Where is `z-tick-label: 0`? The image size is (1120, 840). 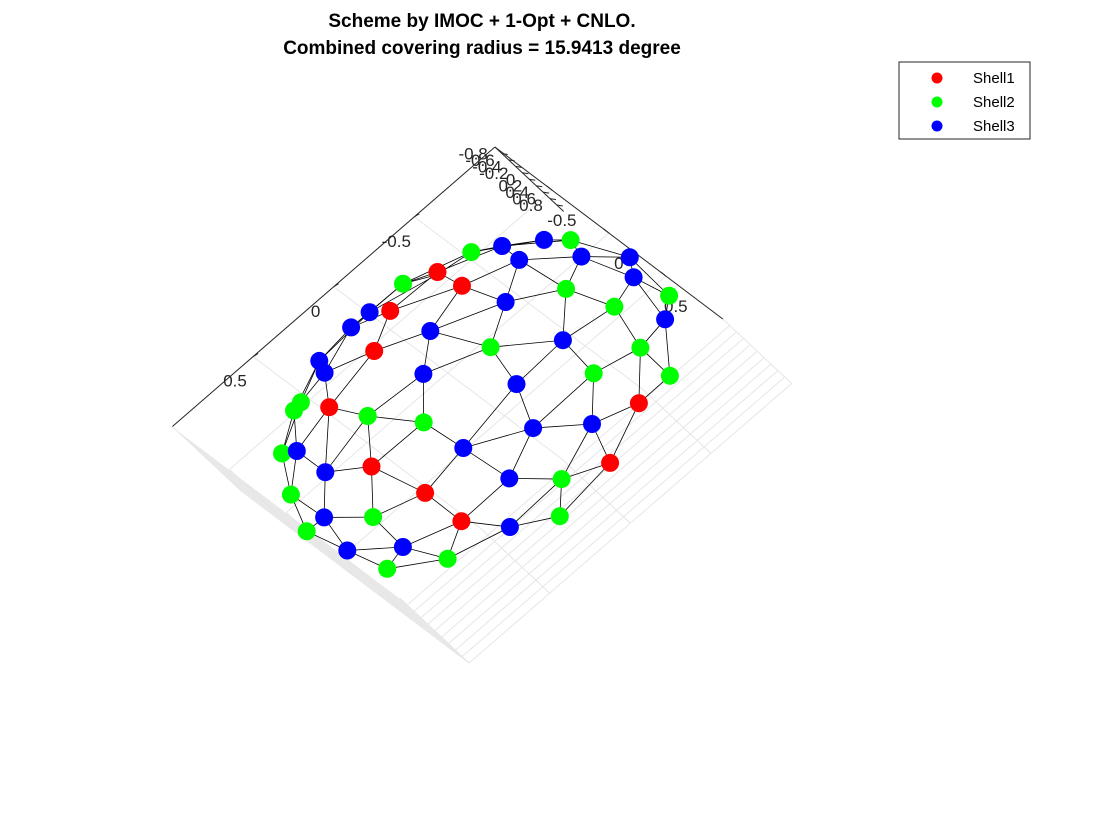 z-tick-label: 0 is located at coordinates (510, 179).